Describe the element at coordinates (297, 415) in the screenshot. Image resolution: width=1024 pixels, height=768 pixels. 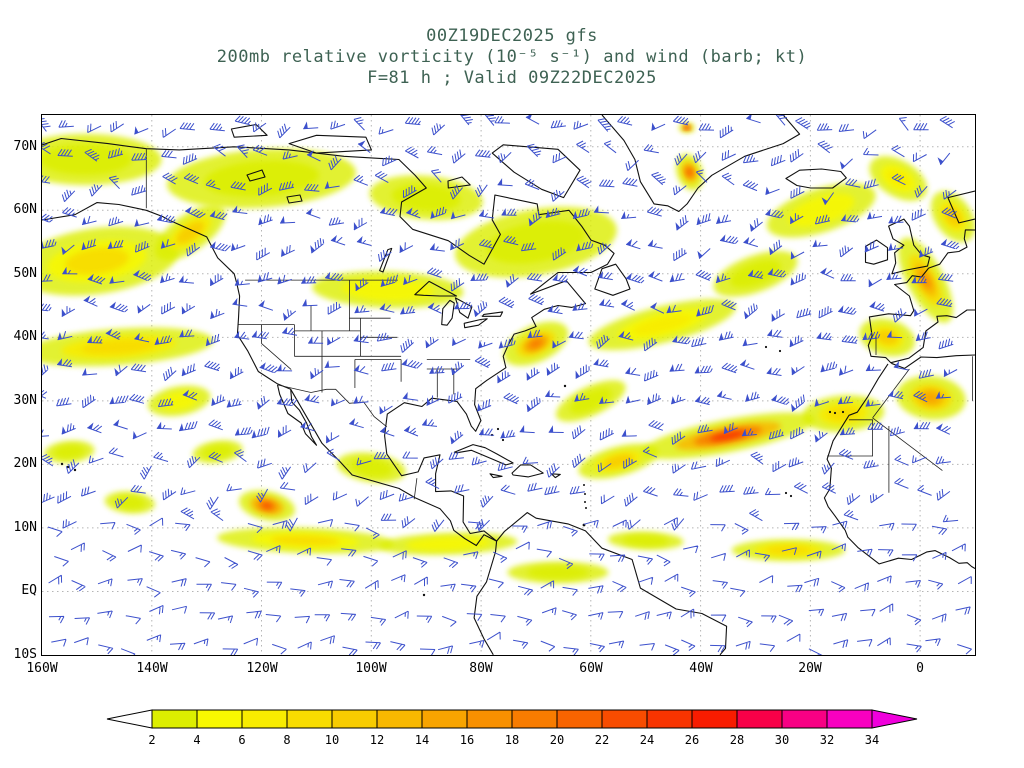
I see `coastline-baja-california` at that location.